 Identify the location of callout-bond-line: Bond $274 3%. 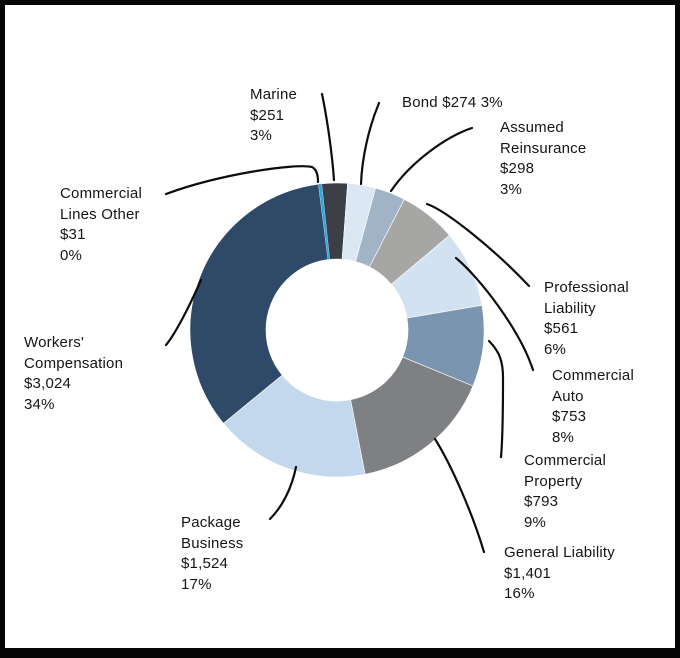
(452, 102).